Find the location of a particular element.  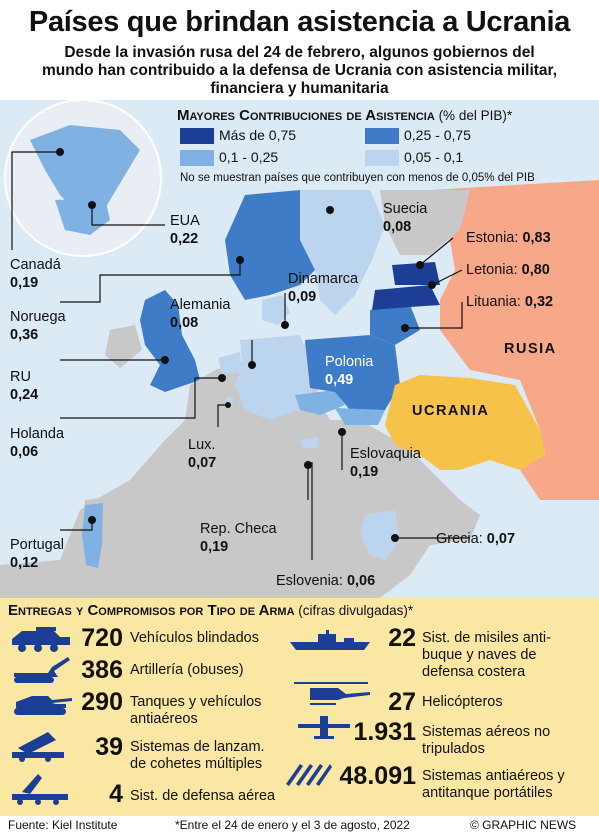

italy-region is located at coordinates (300, 492).